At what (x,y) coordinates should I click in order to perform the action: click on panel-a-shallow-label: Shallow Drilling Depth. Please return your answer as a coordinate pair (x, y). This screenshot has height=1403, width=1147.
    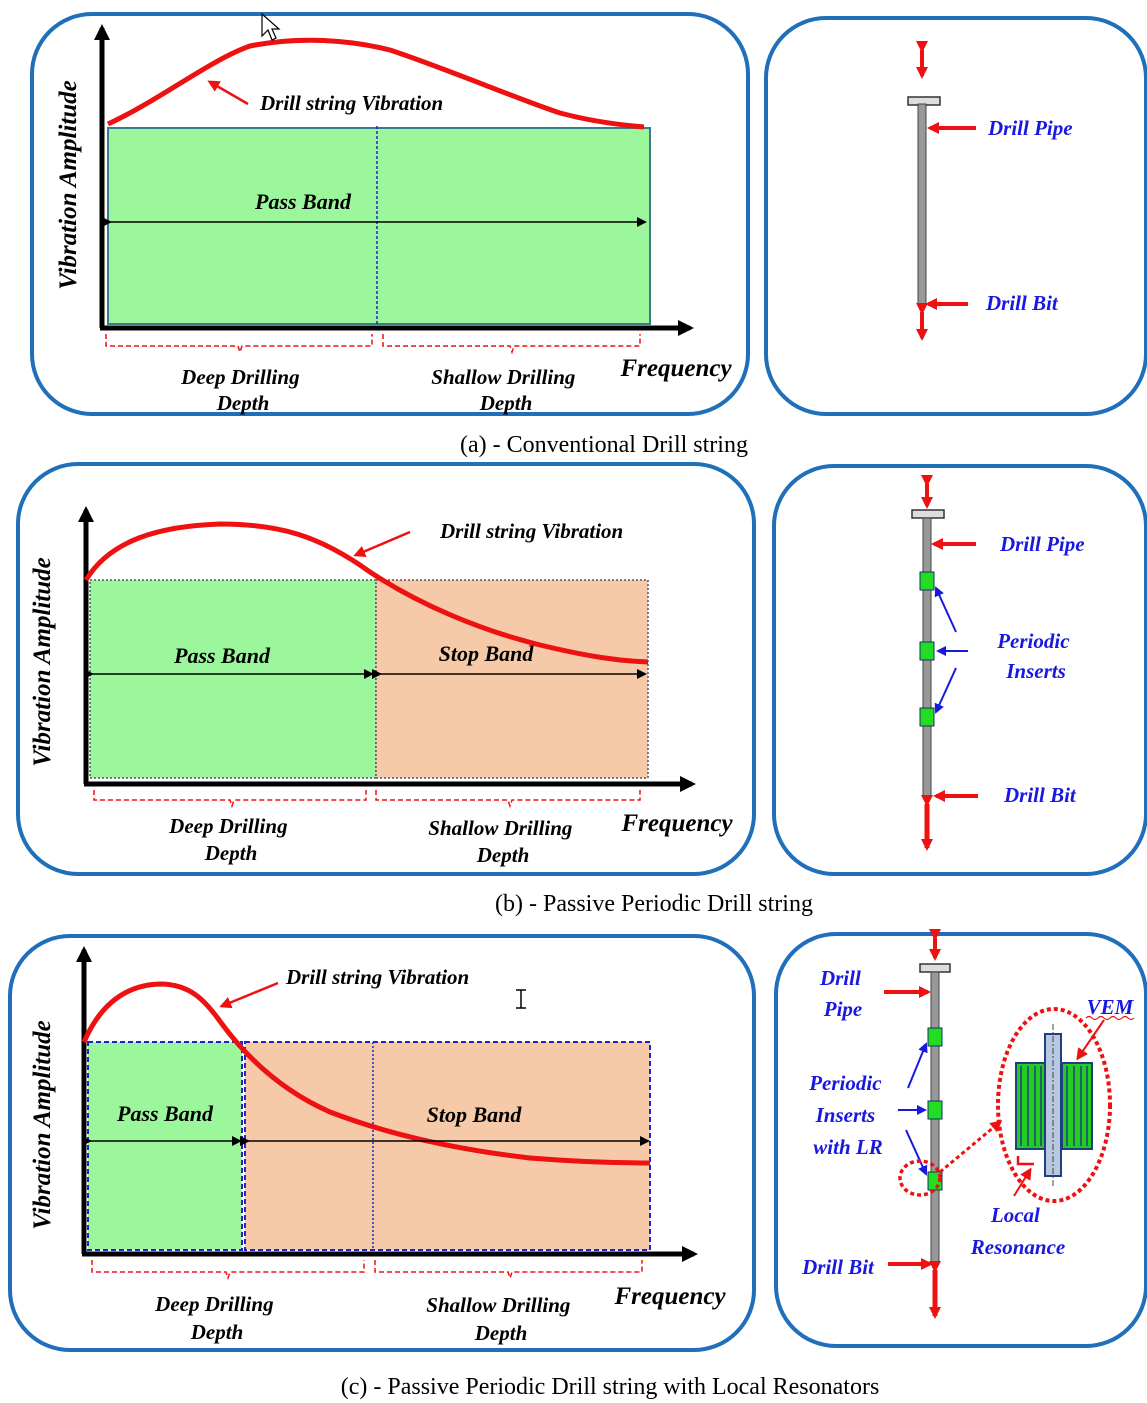
    Looking at the image, I should click on (505, 390).